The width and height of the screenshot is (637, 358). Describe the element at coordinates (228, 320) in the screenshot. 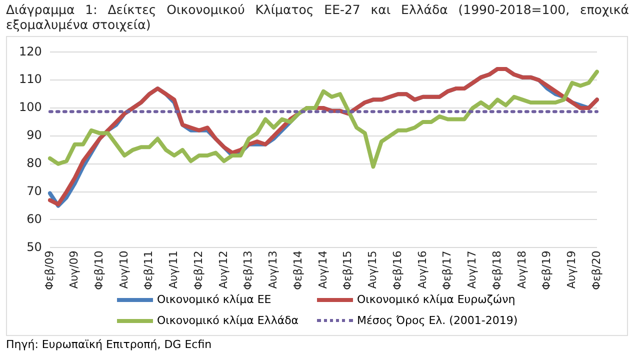

I see `legend-label: Οικονομικό κλίμα Ελλάδα` at that location.